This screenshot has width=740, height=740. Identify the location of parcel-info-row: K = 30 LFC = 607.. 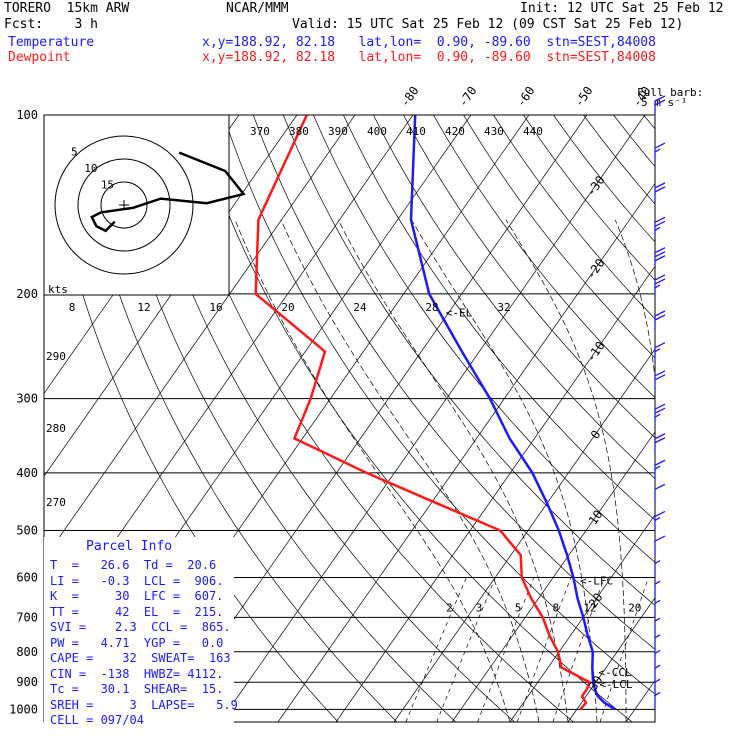
(137, 596).